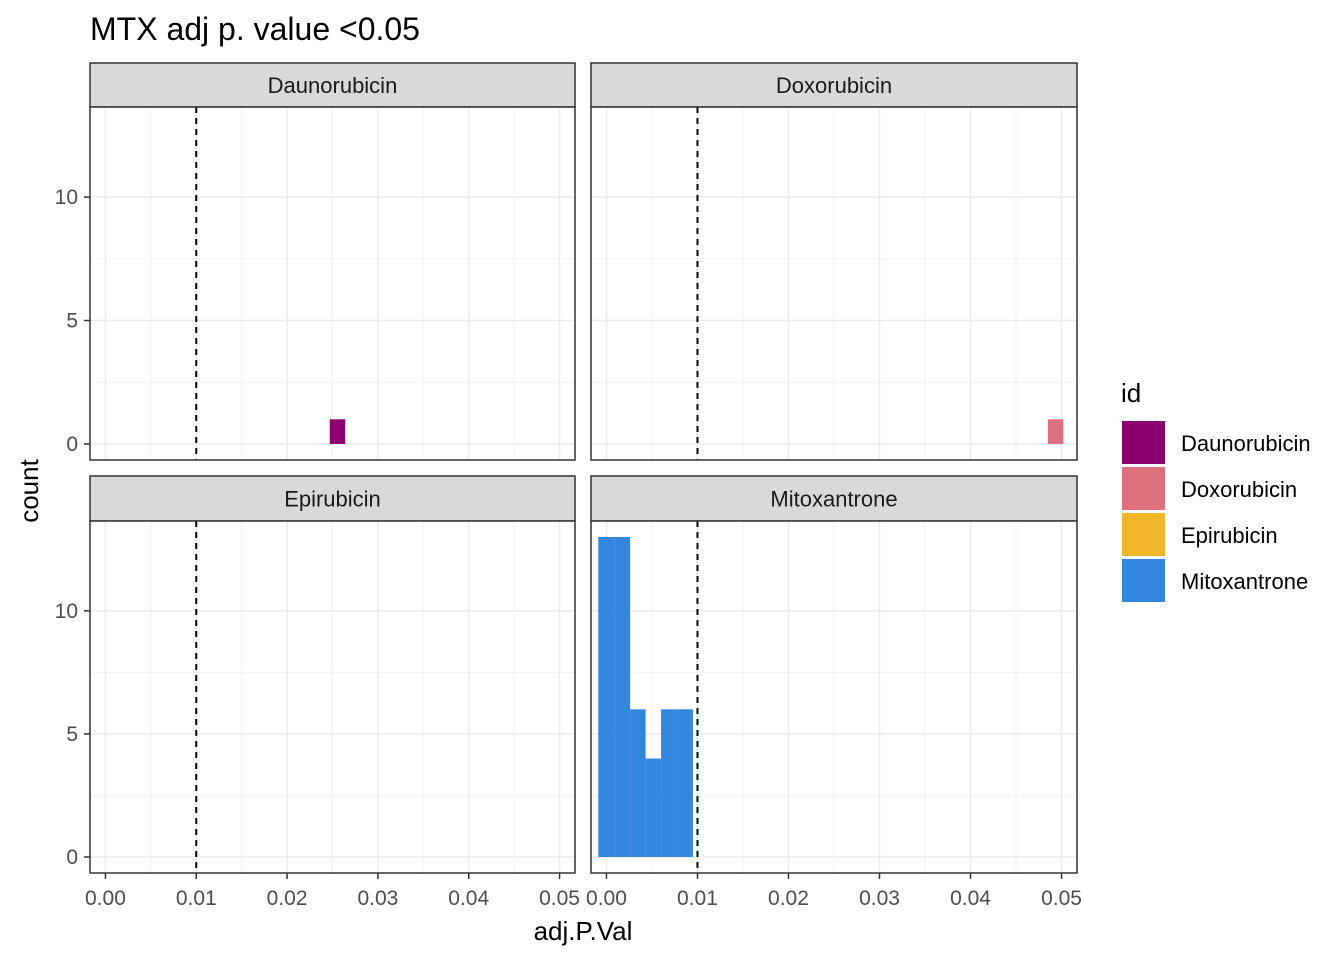  I want to click on facet-strip-label: Daunorubicin, so click(333, 85).